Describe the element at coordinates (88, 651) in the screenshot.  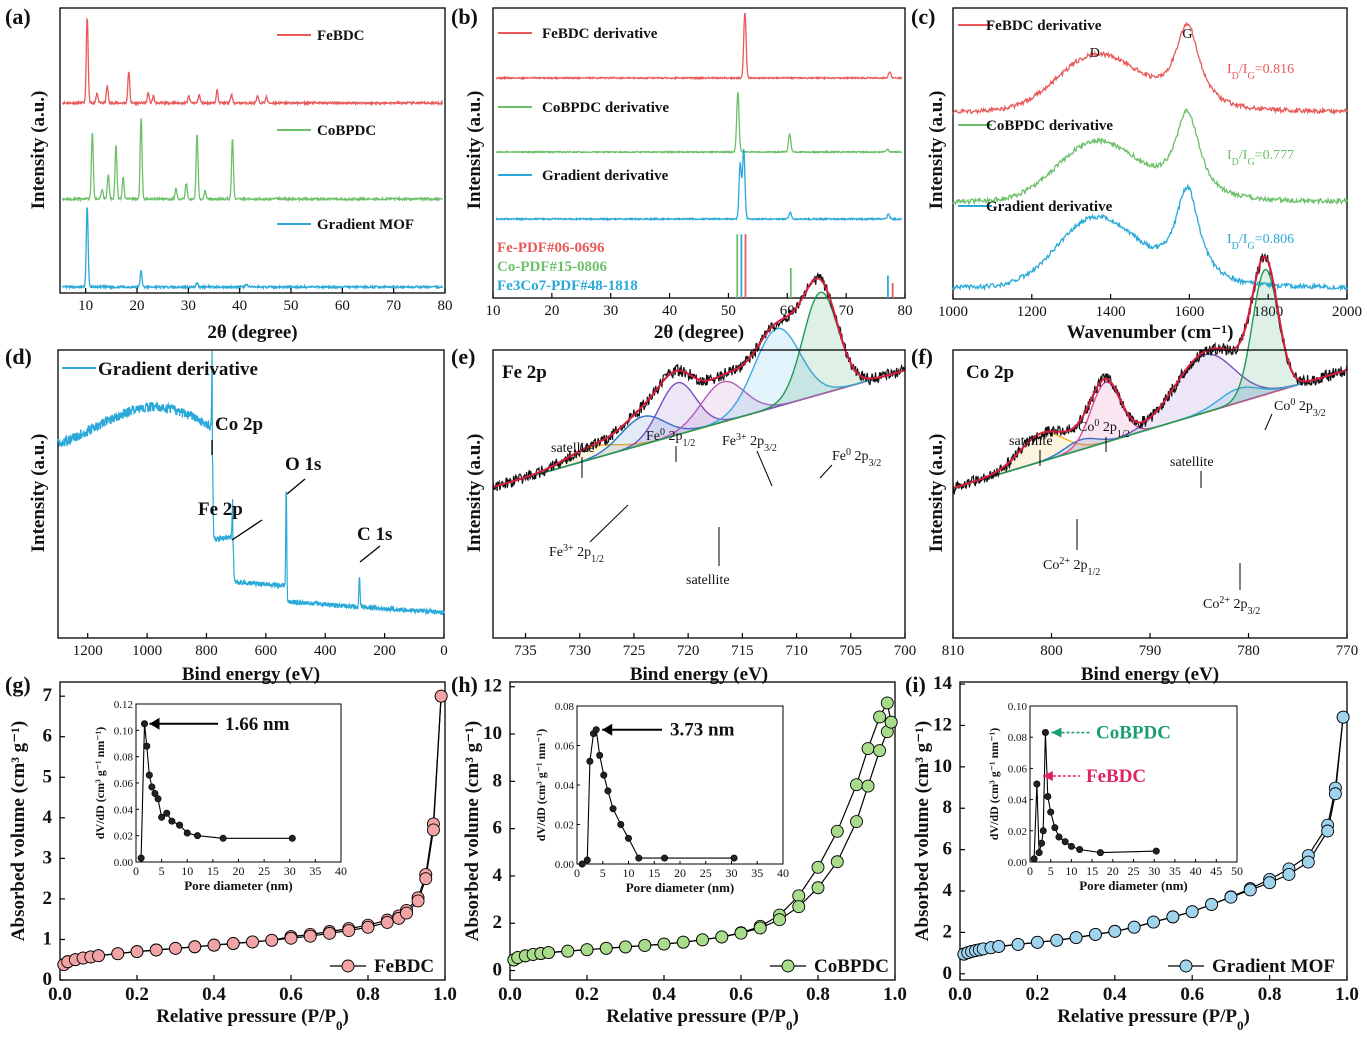
I see `x-tick-label: 1200` at that location.